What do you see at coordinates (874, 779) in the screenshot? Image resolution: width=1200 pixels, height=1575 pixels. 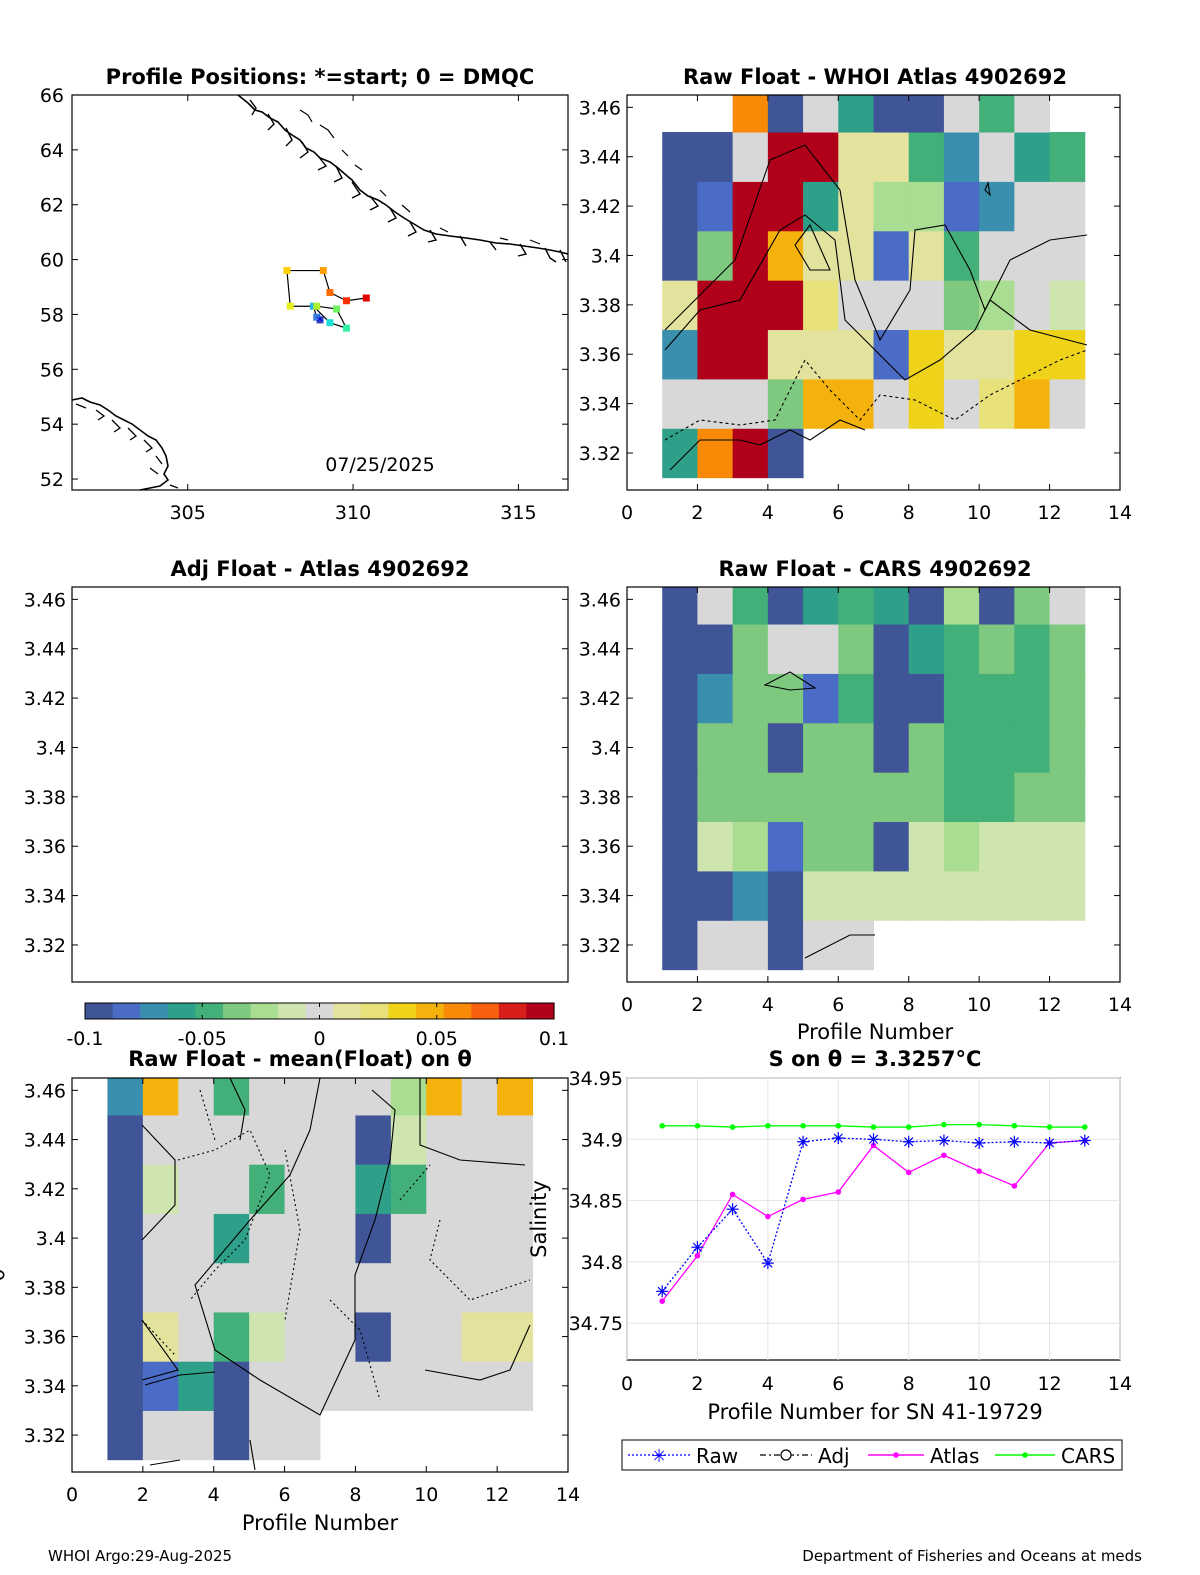 I see `cars-heatmap-cells` at bounding box center [874, 779].